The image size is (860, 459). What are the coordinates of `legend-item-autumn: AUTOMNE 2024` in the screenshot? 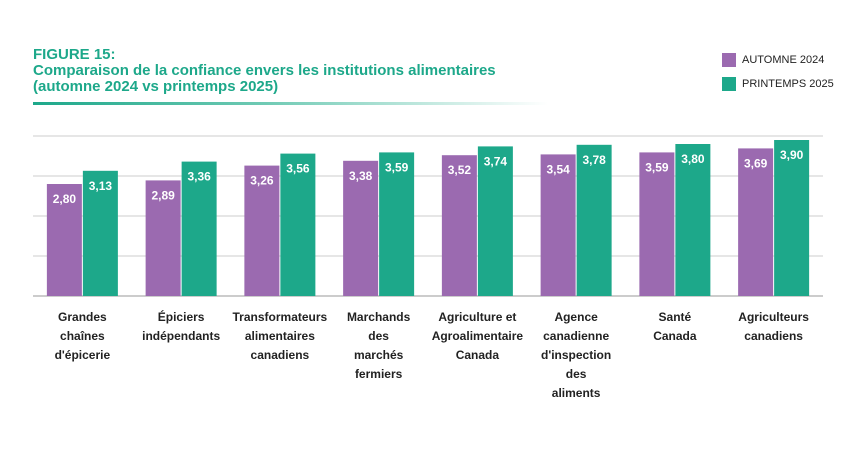 It's located at (778, 60).